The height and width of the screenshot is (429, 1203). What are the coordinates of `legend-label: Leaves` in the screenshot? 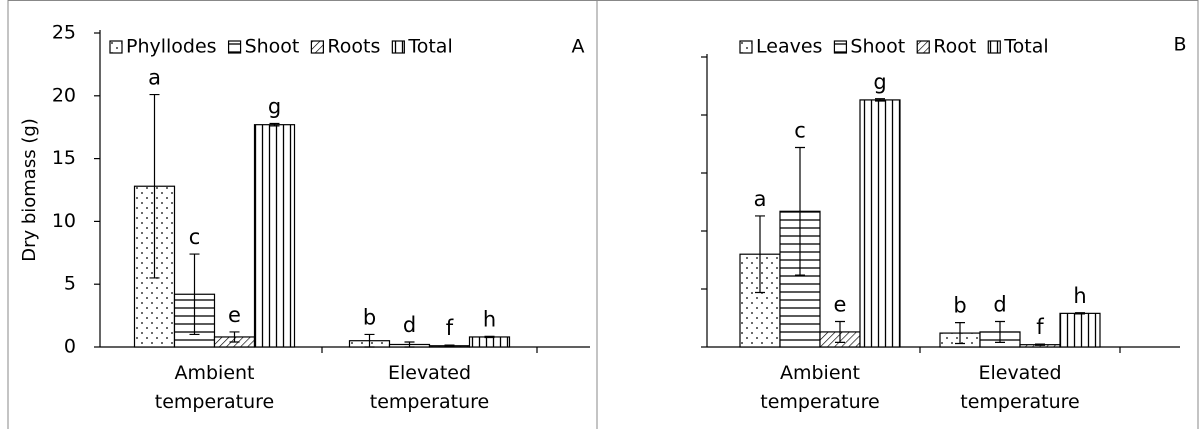 It's located at (789, 47).